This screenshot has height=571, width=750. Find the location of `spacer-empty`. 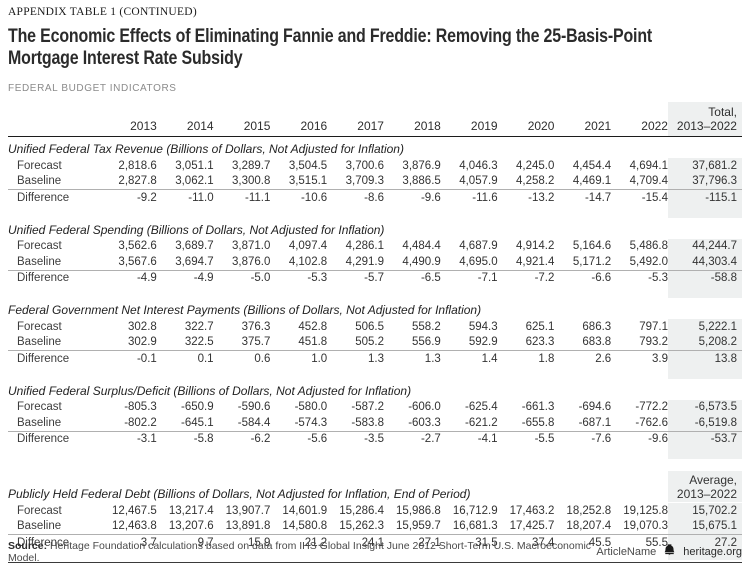

spacer-empty is located at coordinates (338, 453).